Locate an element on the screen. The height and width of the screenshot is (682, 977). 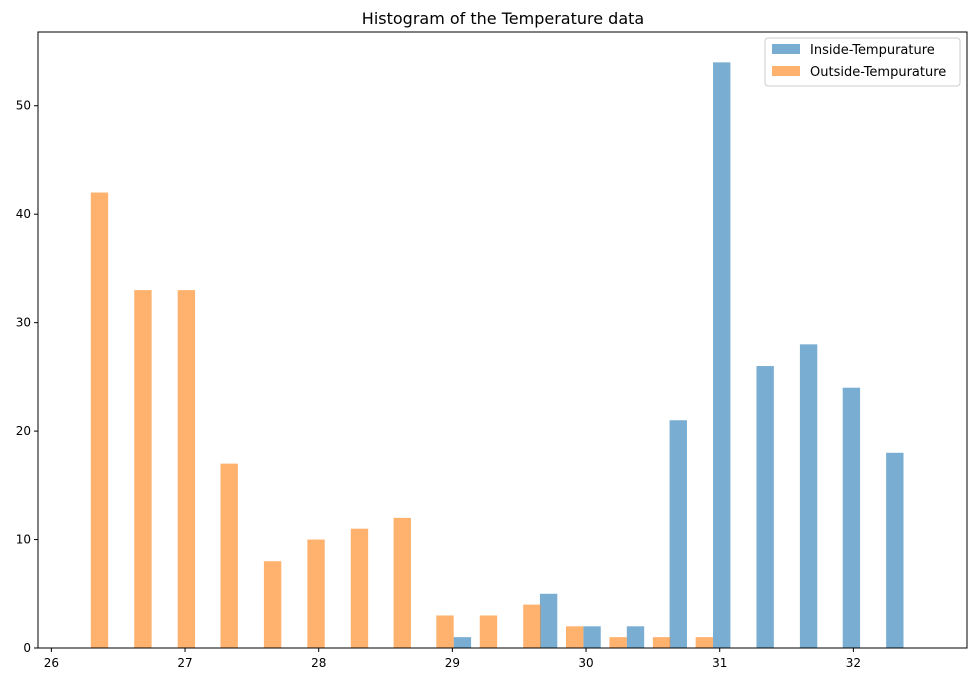
legend-label-outside: Outside-Tempurature is located at coordinates (878, 72).